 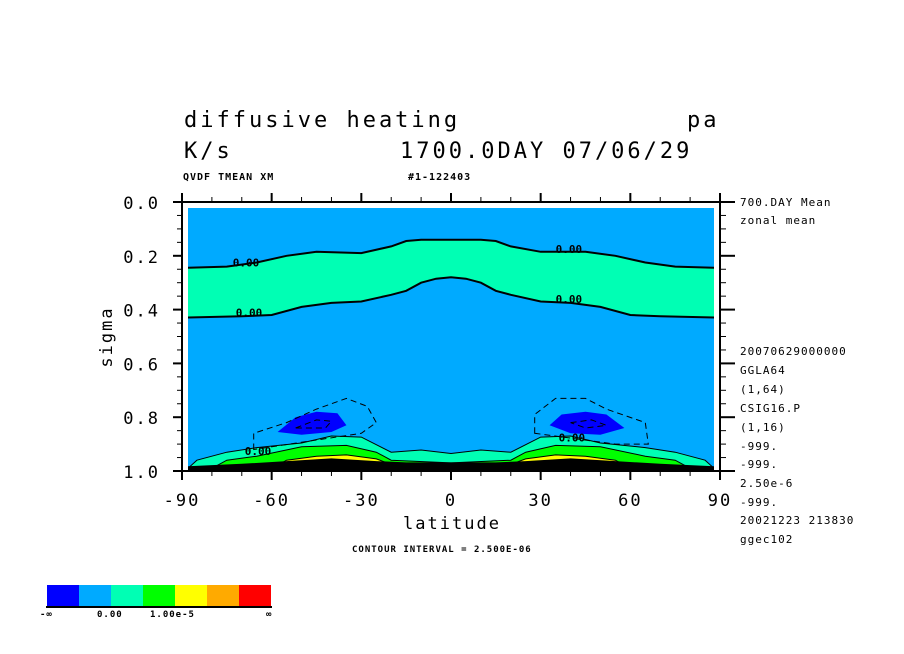 I want to click on x-tick-label: 60, so click(x=630, y=501).